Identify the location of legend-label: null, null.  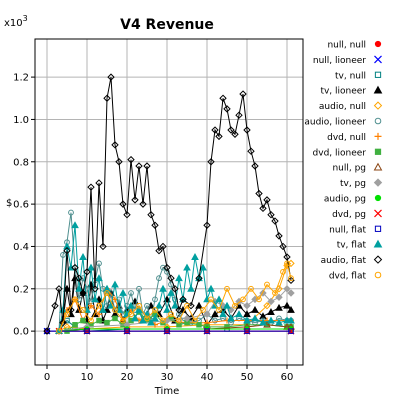
(346, 46).